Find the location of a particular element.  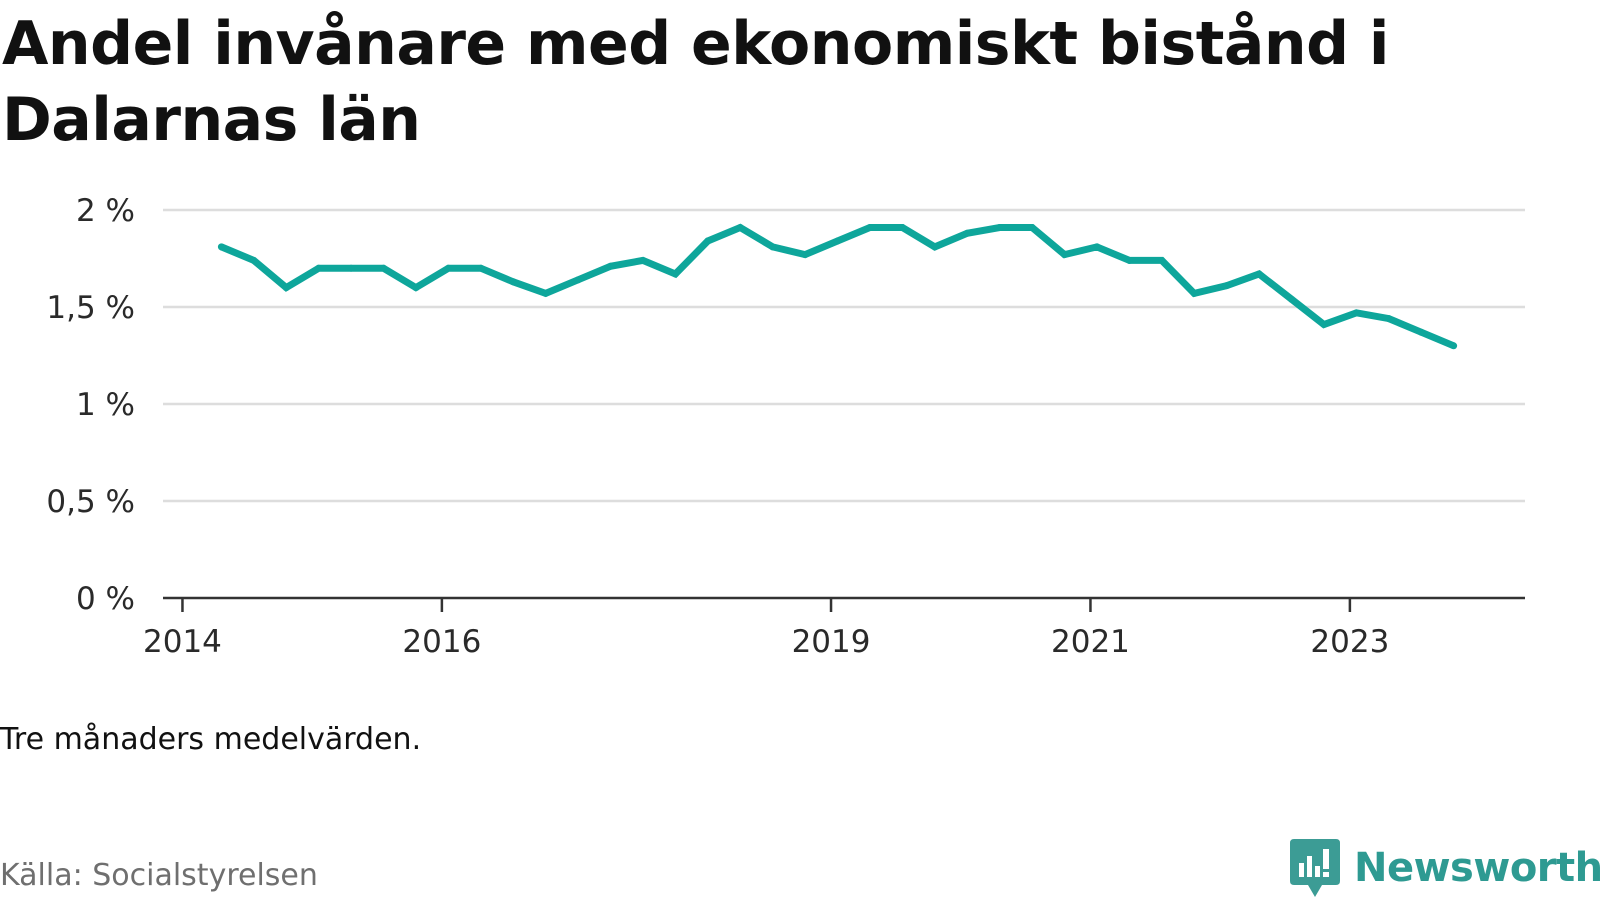

x-tick-label: 2021 is located at coordinates (1090, 642).